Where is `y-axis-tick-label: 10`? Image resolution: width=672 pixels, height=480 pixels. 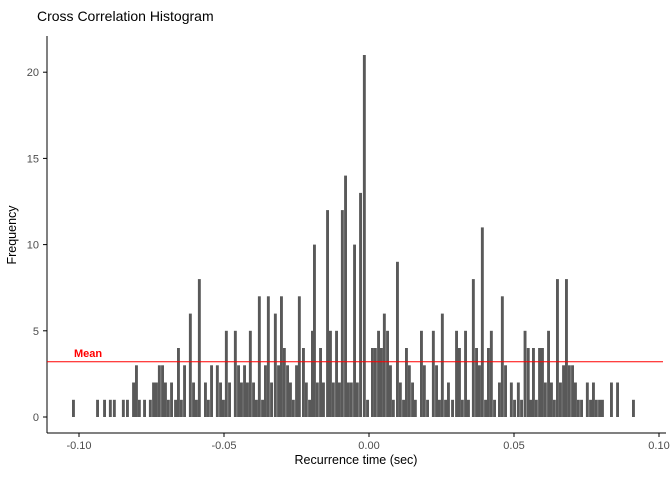 y-axis-tick-label: 10 is located at coordinates (33, 246).